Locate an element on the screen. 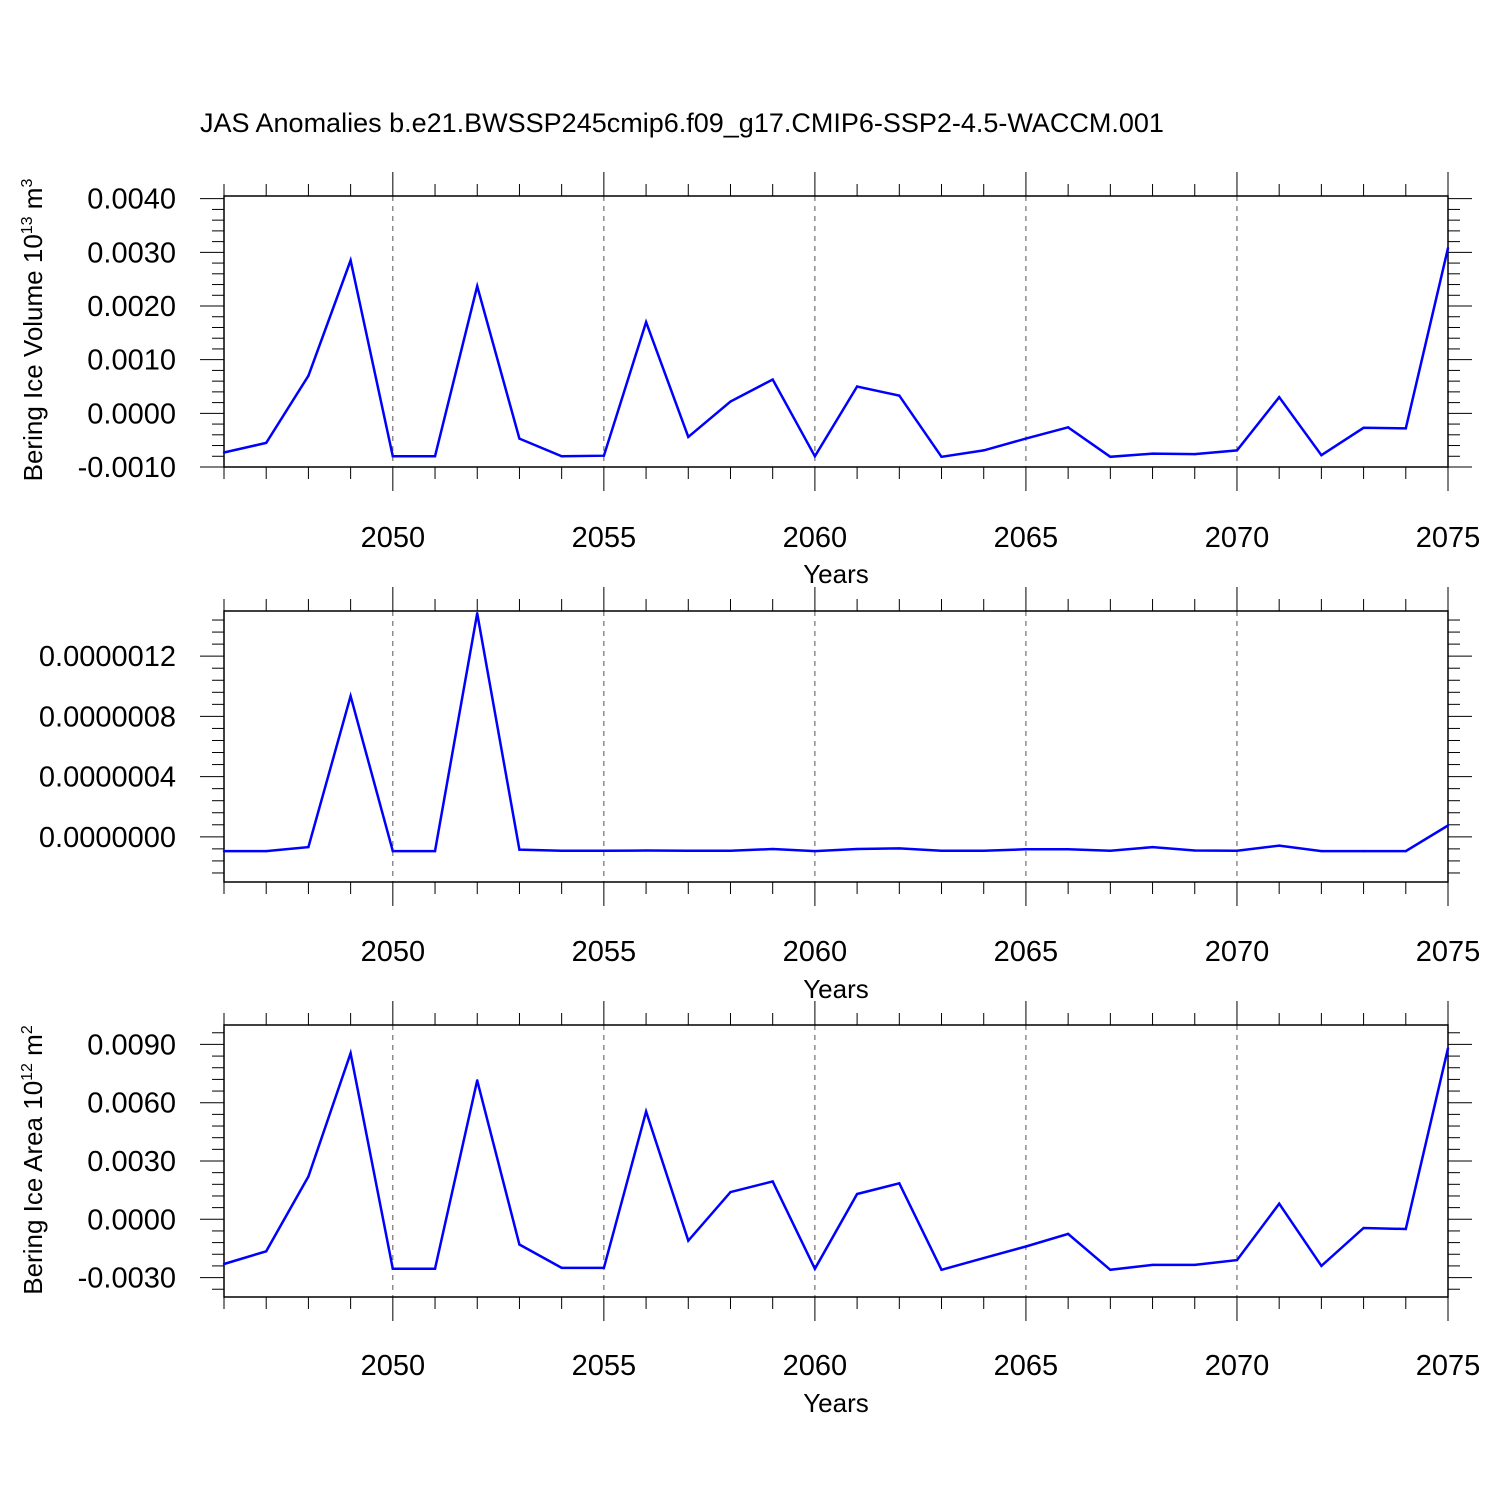 The width and height of the screenshot is (1500, 1500). y-axis-title-unit-exponent: 3 is located at coordinates (27, 183).